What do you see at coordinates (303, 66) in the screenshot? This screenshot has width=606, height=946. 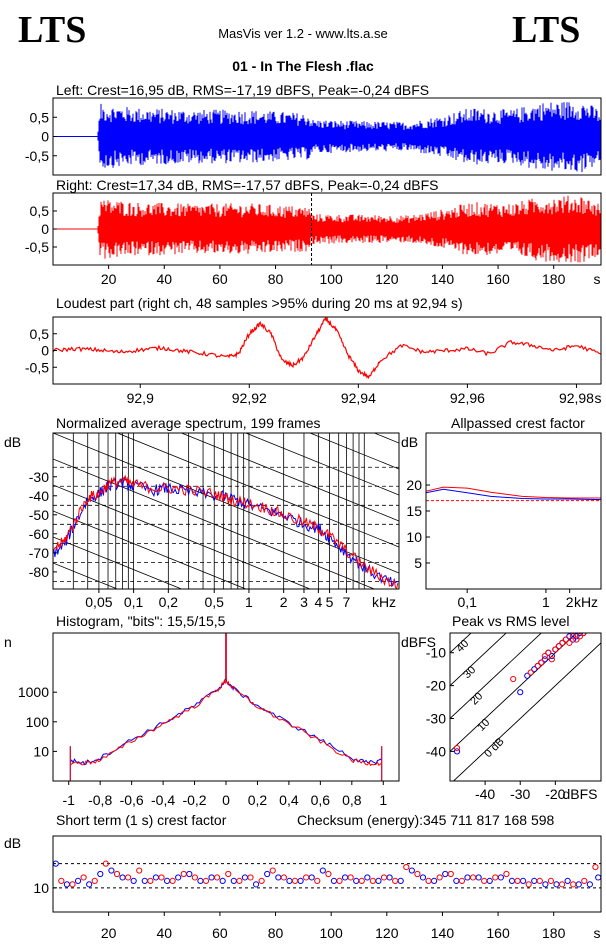 I see `track-title: 01 - In The Flesh .flac` at bounding box center [303, 66].